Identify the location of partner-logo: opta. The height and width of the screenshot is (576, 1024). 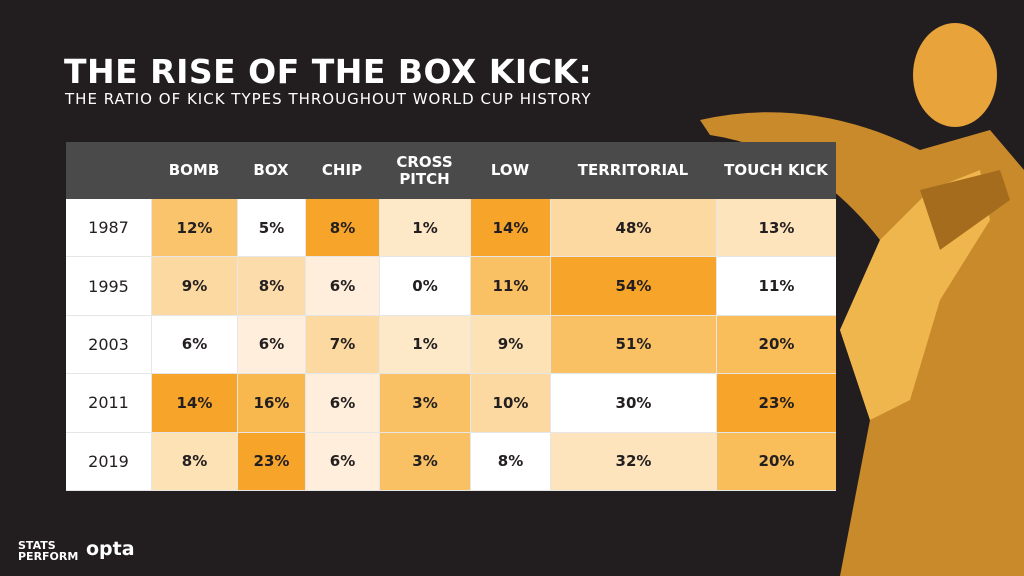
(110, 549).